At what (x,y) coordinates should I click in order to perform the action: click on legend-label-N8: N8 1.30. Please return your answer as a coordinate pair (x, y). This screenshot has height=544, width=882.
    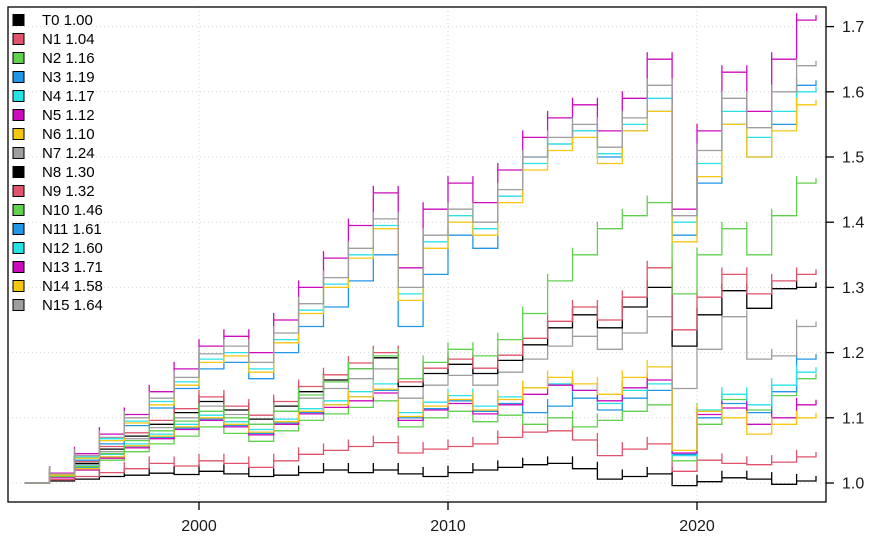
    Looking at the image, I should click on (68, 172).